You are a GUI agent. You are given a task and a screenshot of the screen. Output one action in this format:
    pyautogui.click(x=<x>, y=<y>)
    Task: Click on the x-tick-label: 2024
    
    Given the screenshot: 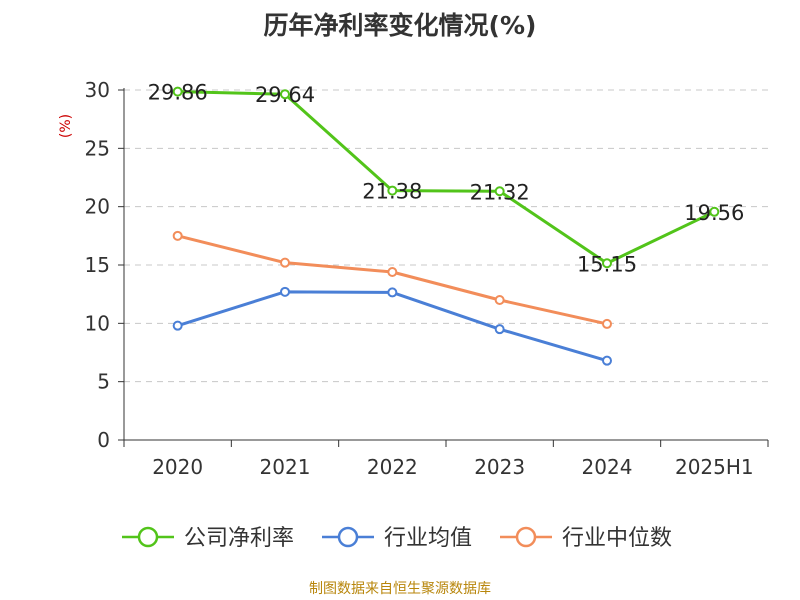 What is the action you would take?
    pyautogui.click(x=607, y=467)
    